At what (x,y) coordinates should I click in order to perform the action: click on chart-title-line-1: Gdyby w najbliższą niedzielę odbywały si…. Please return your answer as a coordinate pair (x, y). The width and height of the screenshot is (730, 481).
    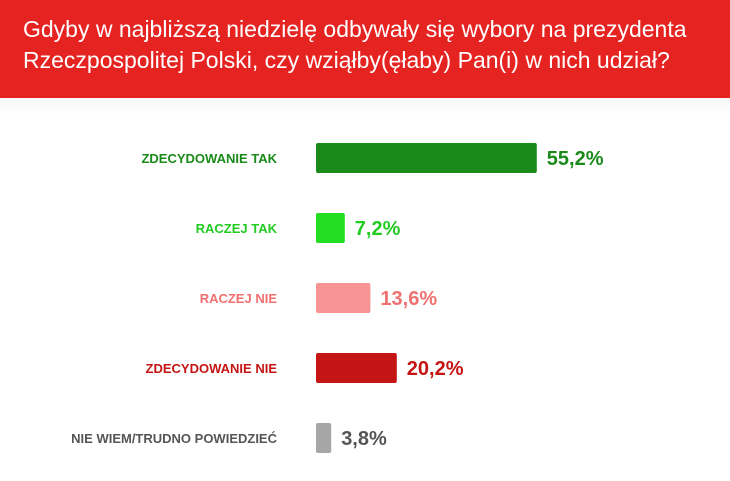
    Looking at the image, I should click on (355, 29).